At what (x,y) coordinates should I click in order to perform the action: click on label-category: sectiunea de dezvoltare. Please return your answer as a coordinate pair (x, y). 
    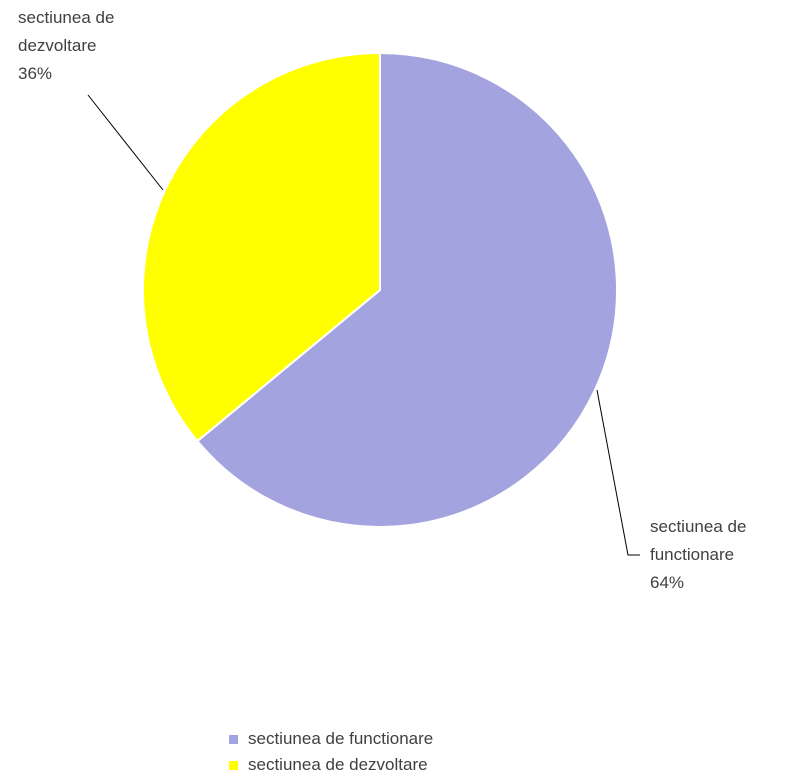
    Looking at the image, I should click on (66, 31).